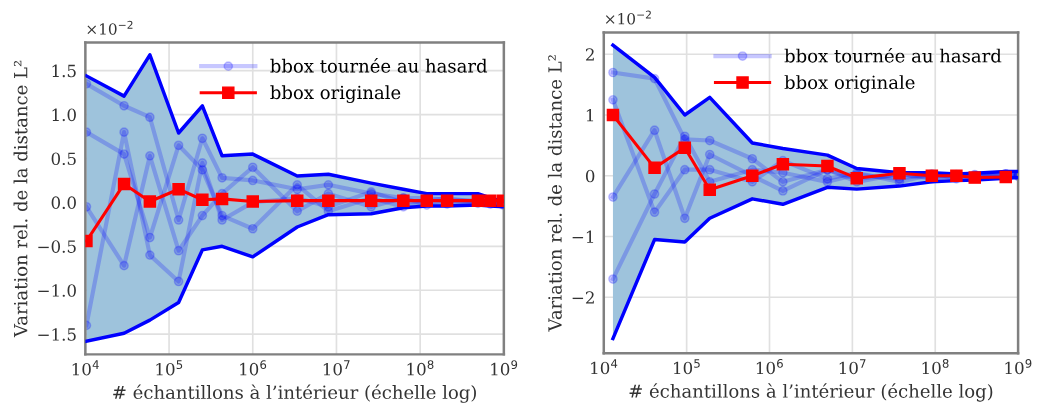  I want to click on y-tick-label: −2, so click(583, 297).